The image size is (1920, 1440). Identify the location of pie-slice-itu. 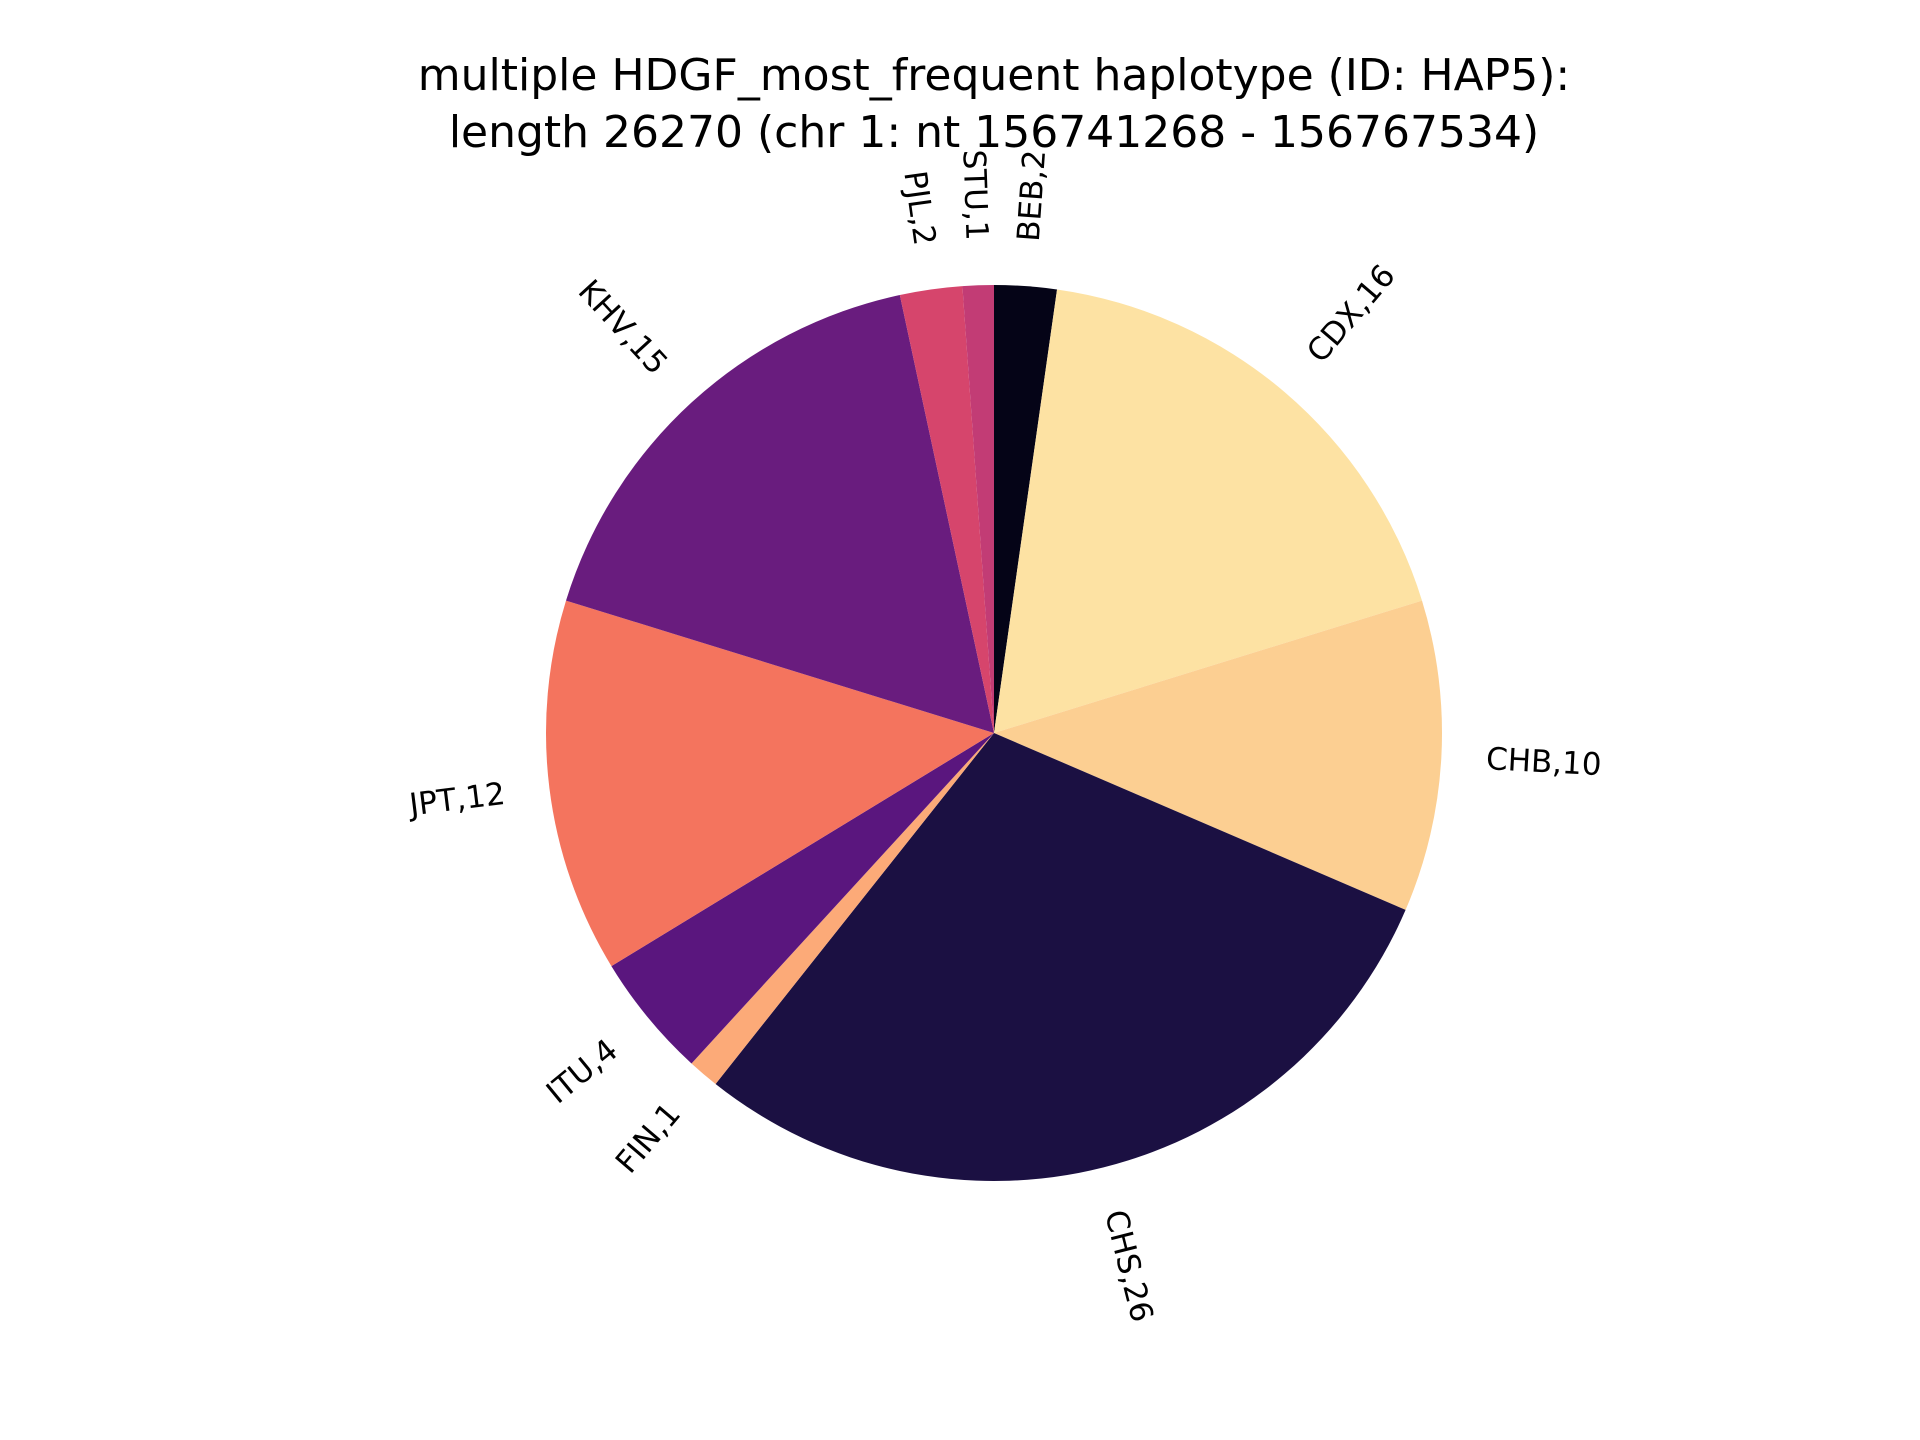
(802, 898).